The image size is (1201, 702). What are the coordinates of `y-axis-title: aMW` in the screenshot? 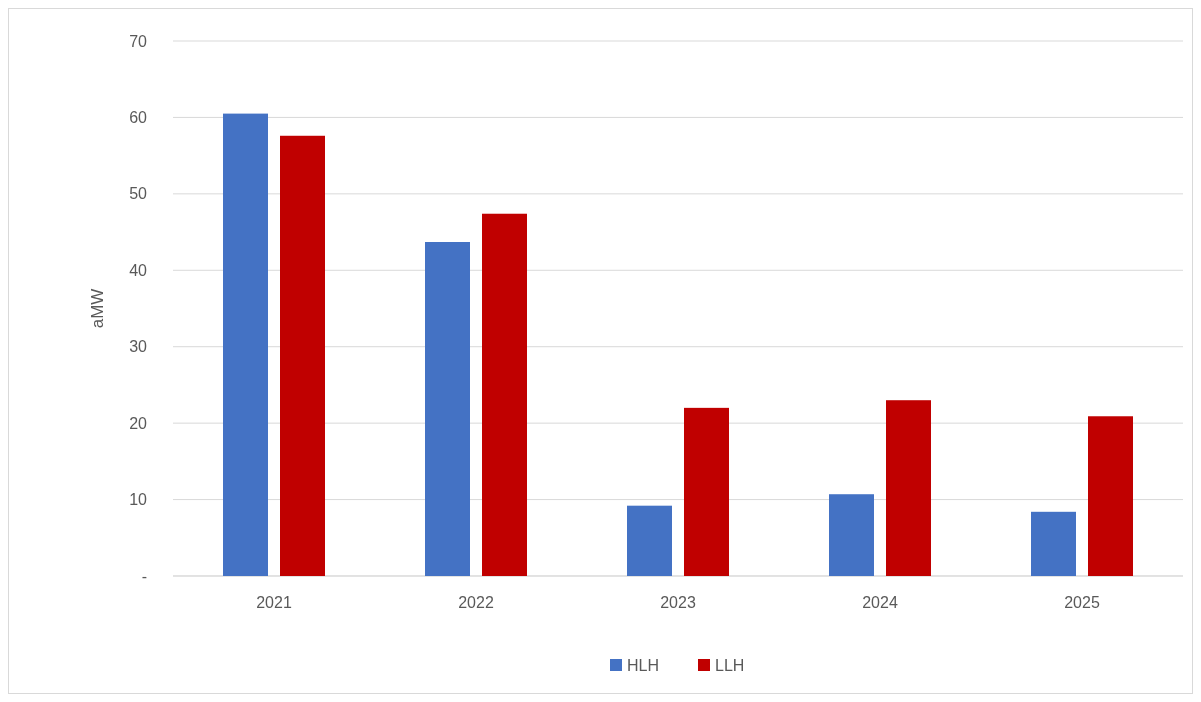 It's located at (97, 308).